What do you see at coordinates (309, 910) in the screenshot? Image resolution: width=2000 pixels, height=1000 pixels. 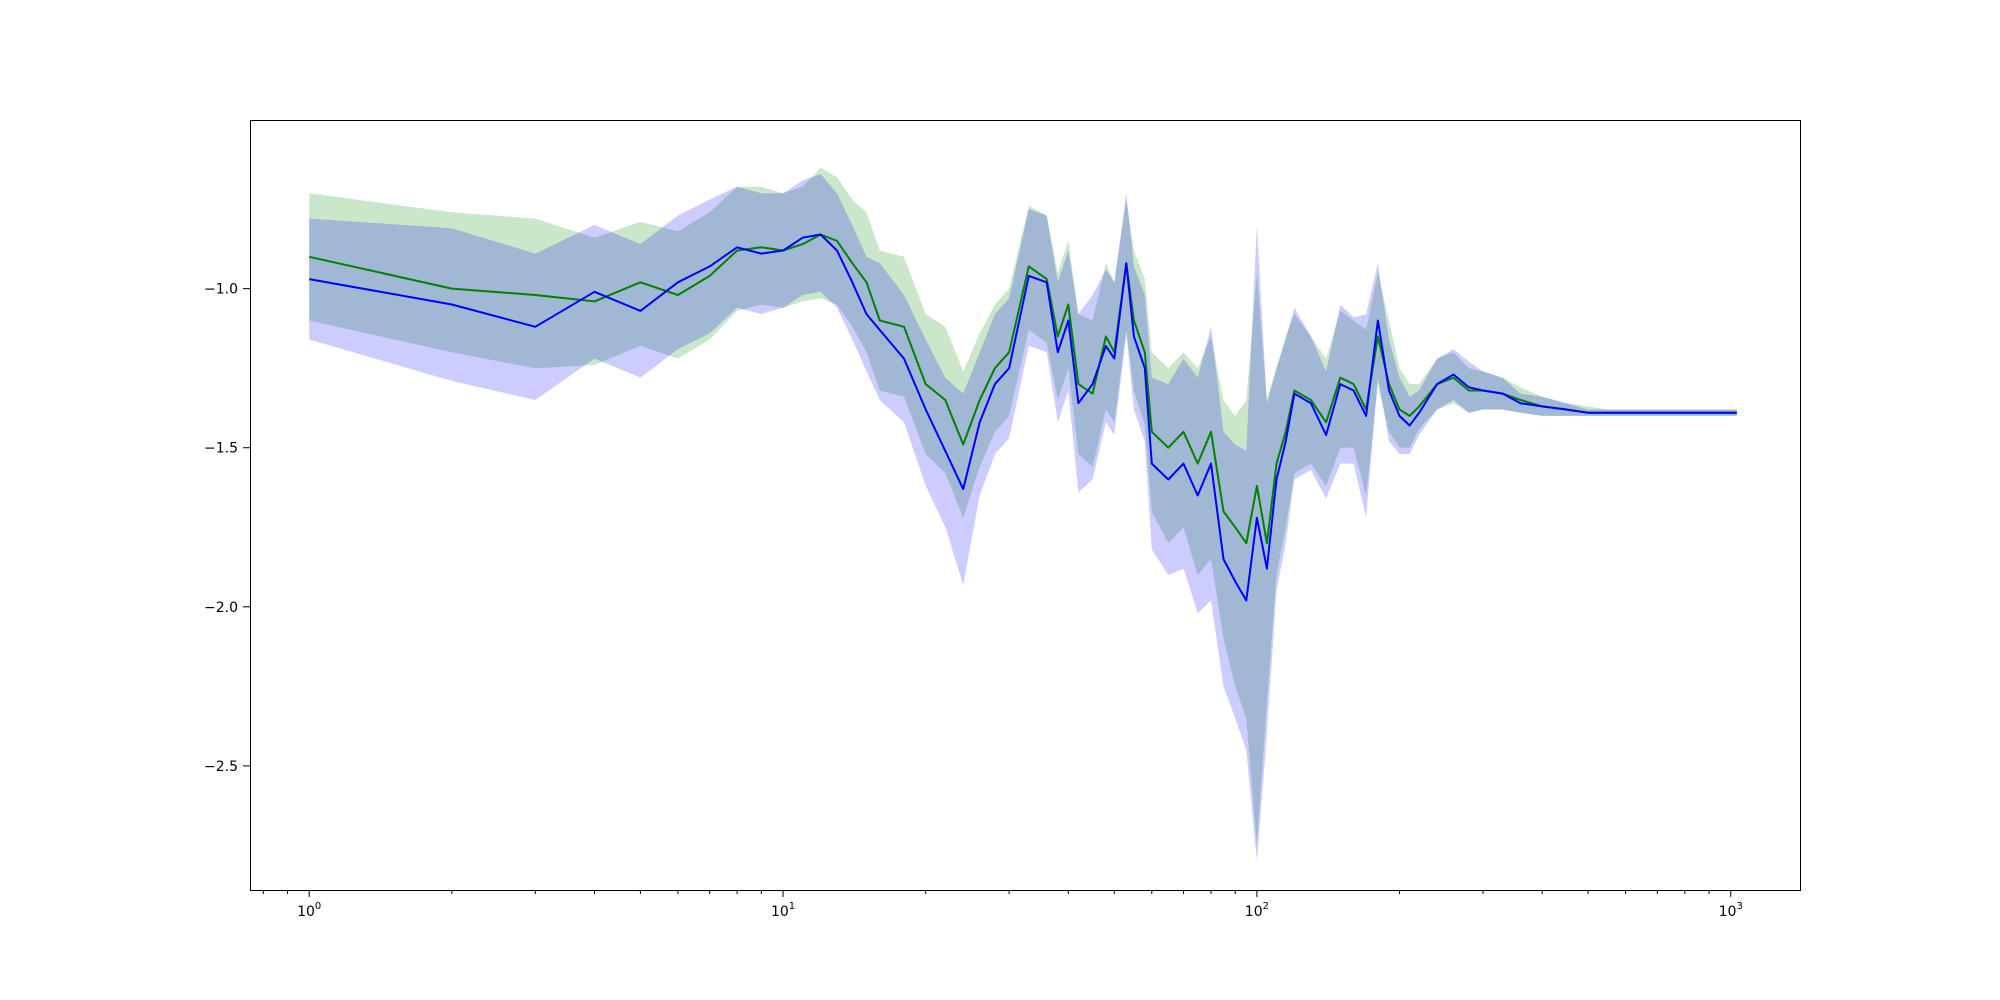 I see `x-tick-label: 10⁰` at bounding box center [309, 910].